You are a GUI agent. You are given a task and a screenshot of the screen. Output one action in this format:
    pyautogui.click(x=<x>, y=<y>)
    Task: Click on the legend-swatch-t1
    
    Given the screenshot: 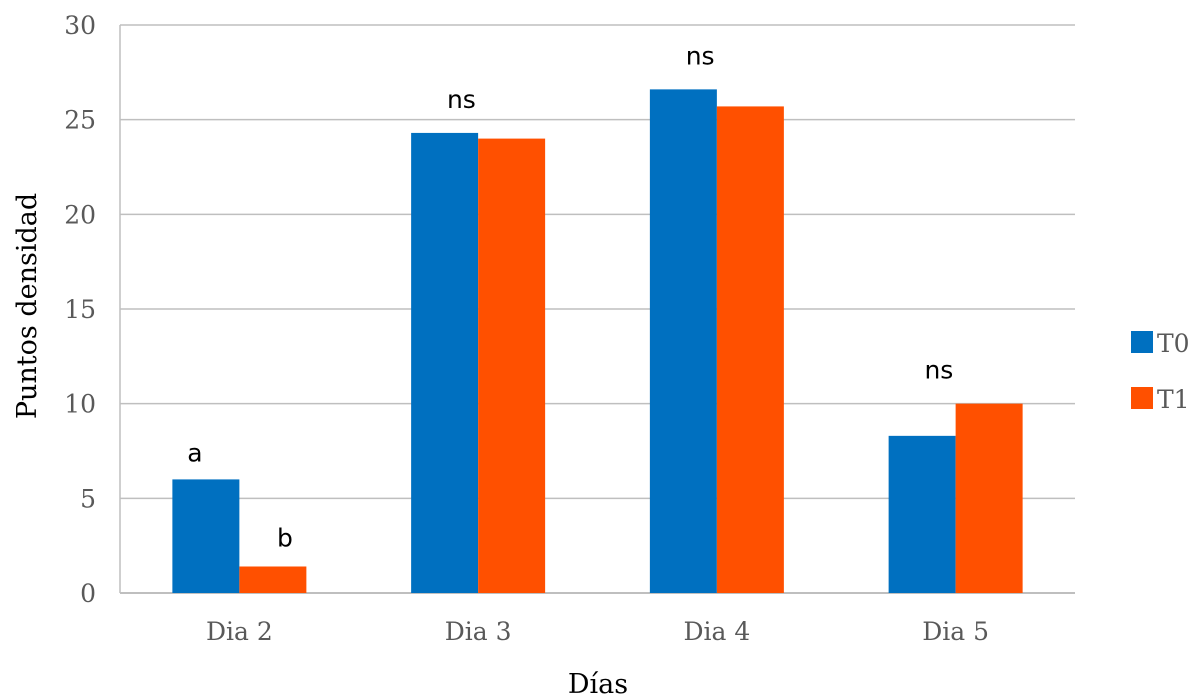 What is the action you would take?
    pyautogui.click(x=1142, y=398)
    